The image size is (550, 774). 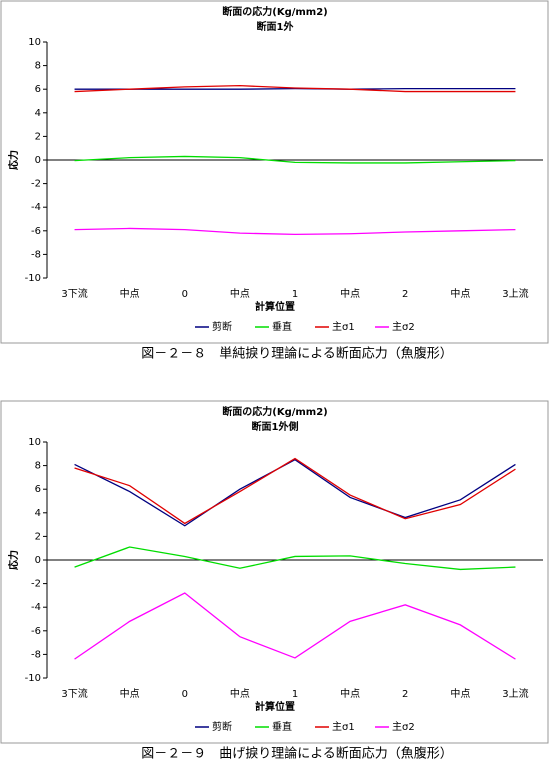 What do you see at coordinates (275, 426) in the screenshot?
I see `chart-subtitle: 断面1外側` at bounding box center [275, 426].